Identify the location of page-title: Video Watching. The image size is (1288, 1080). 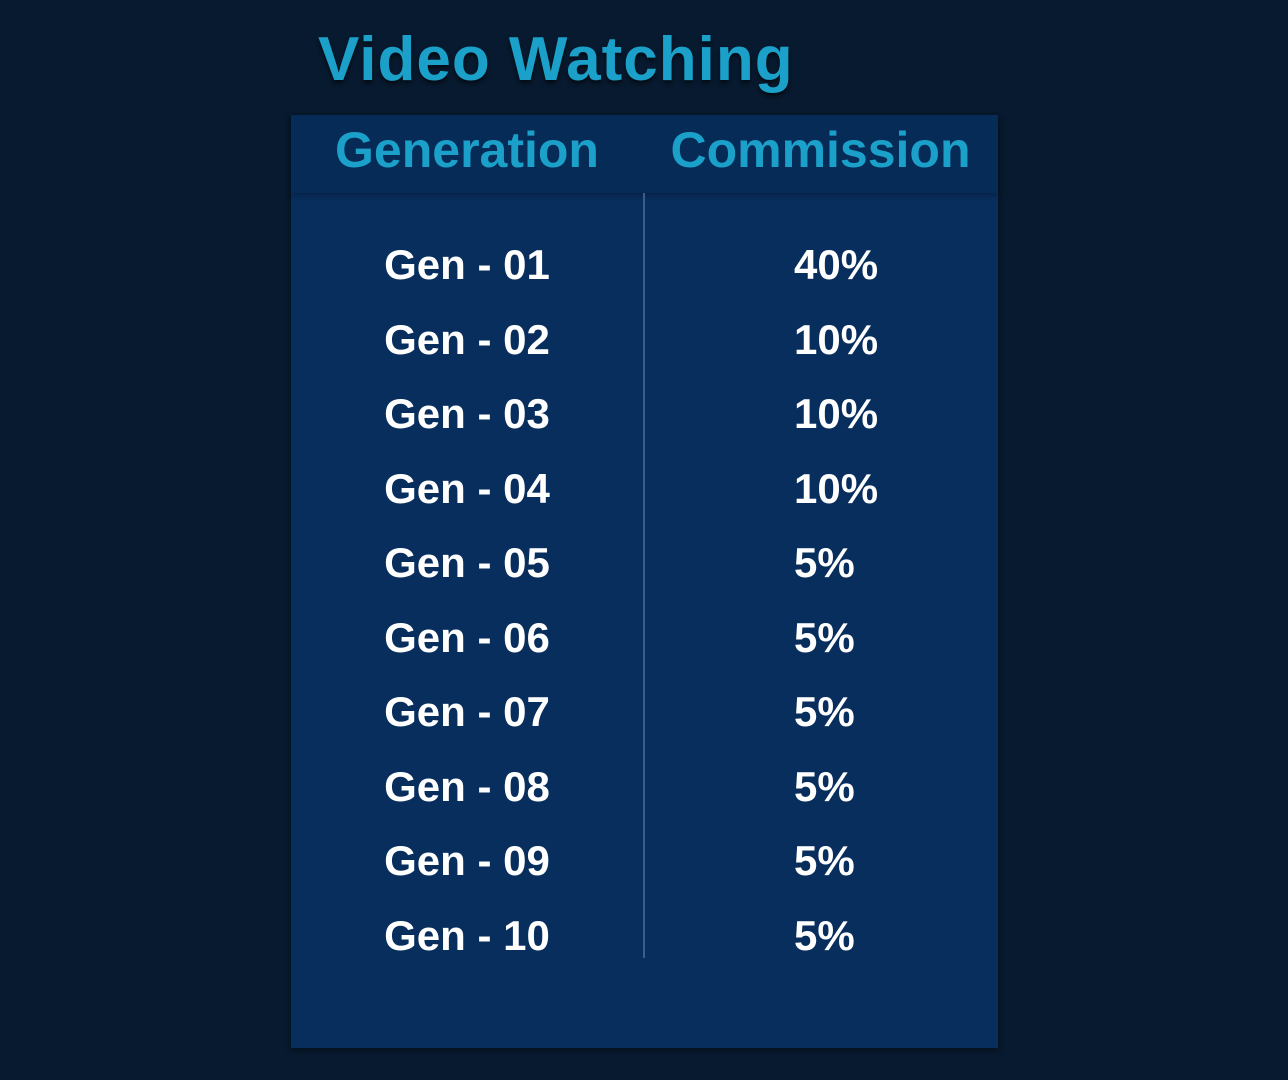
(556, 59).